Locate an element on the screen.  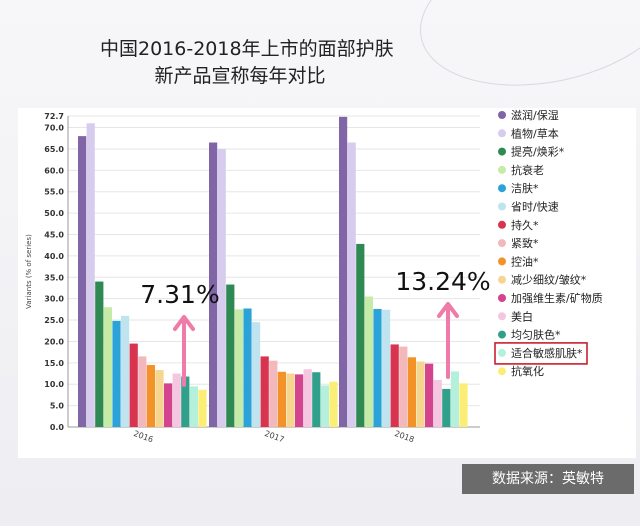
y-tick-label: 60.0 is located at coordinates (54, 170).